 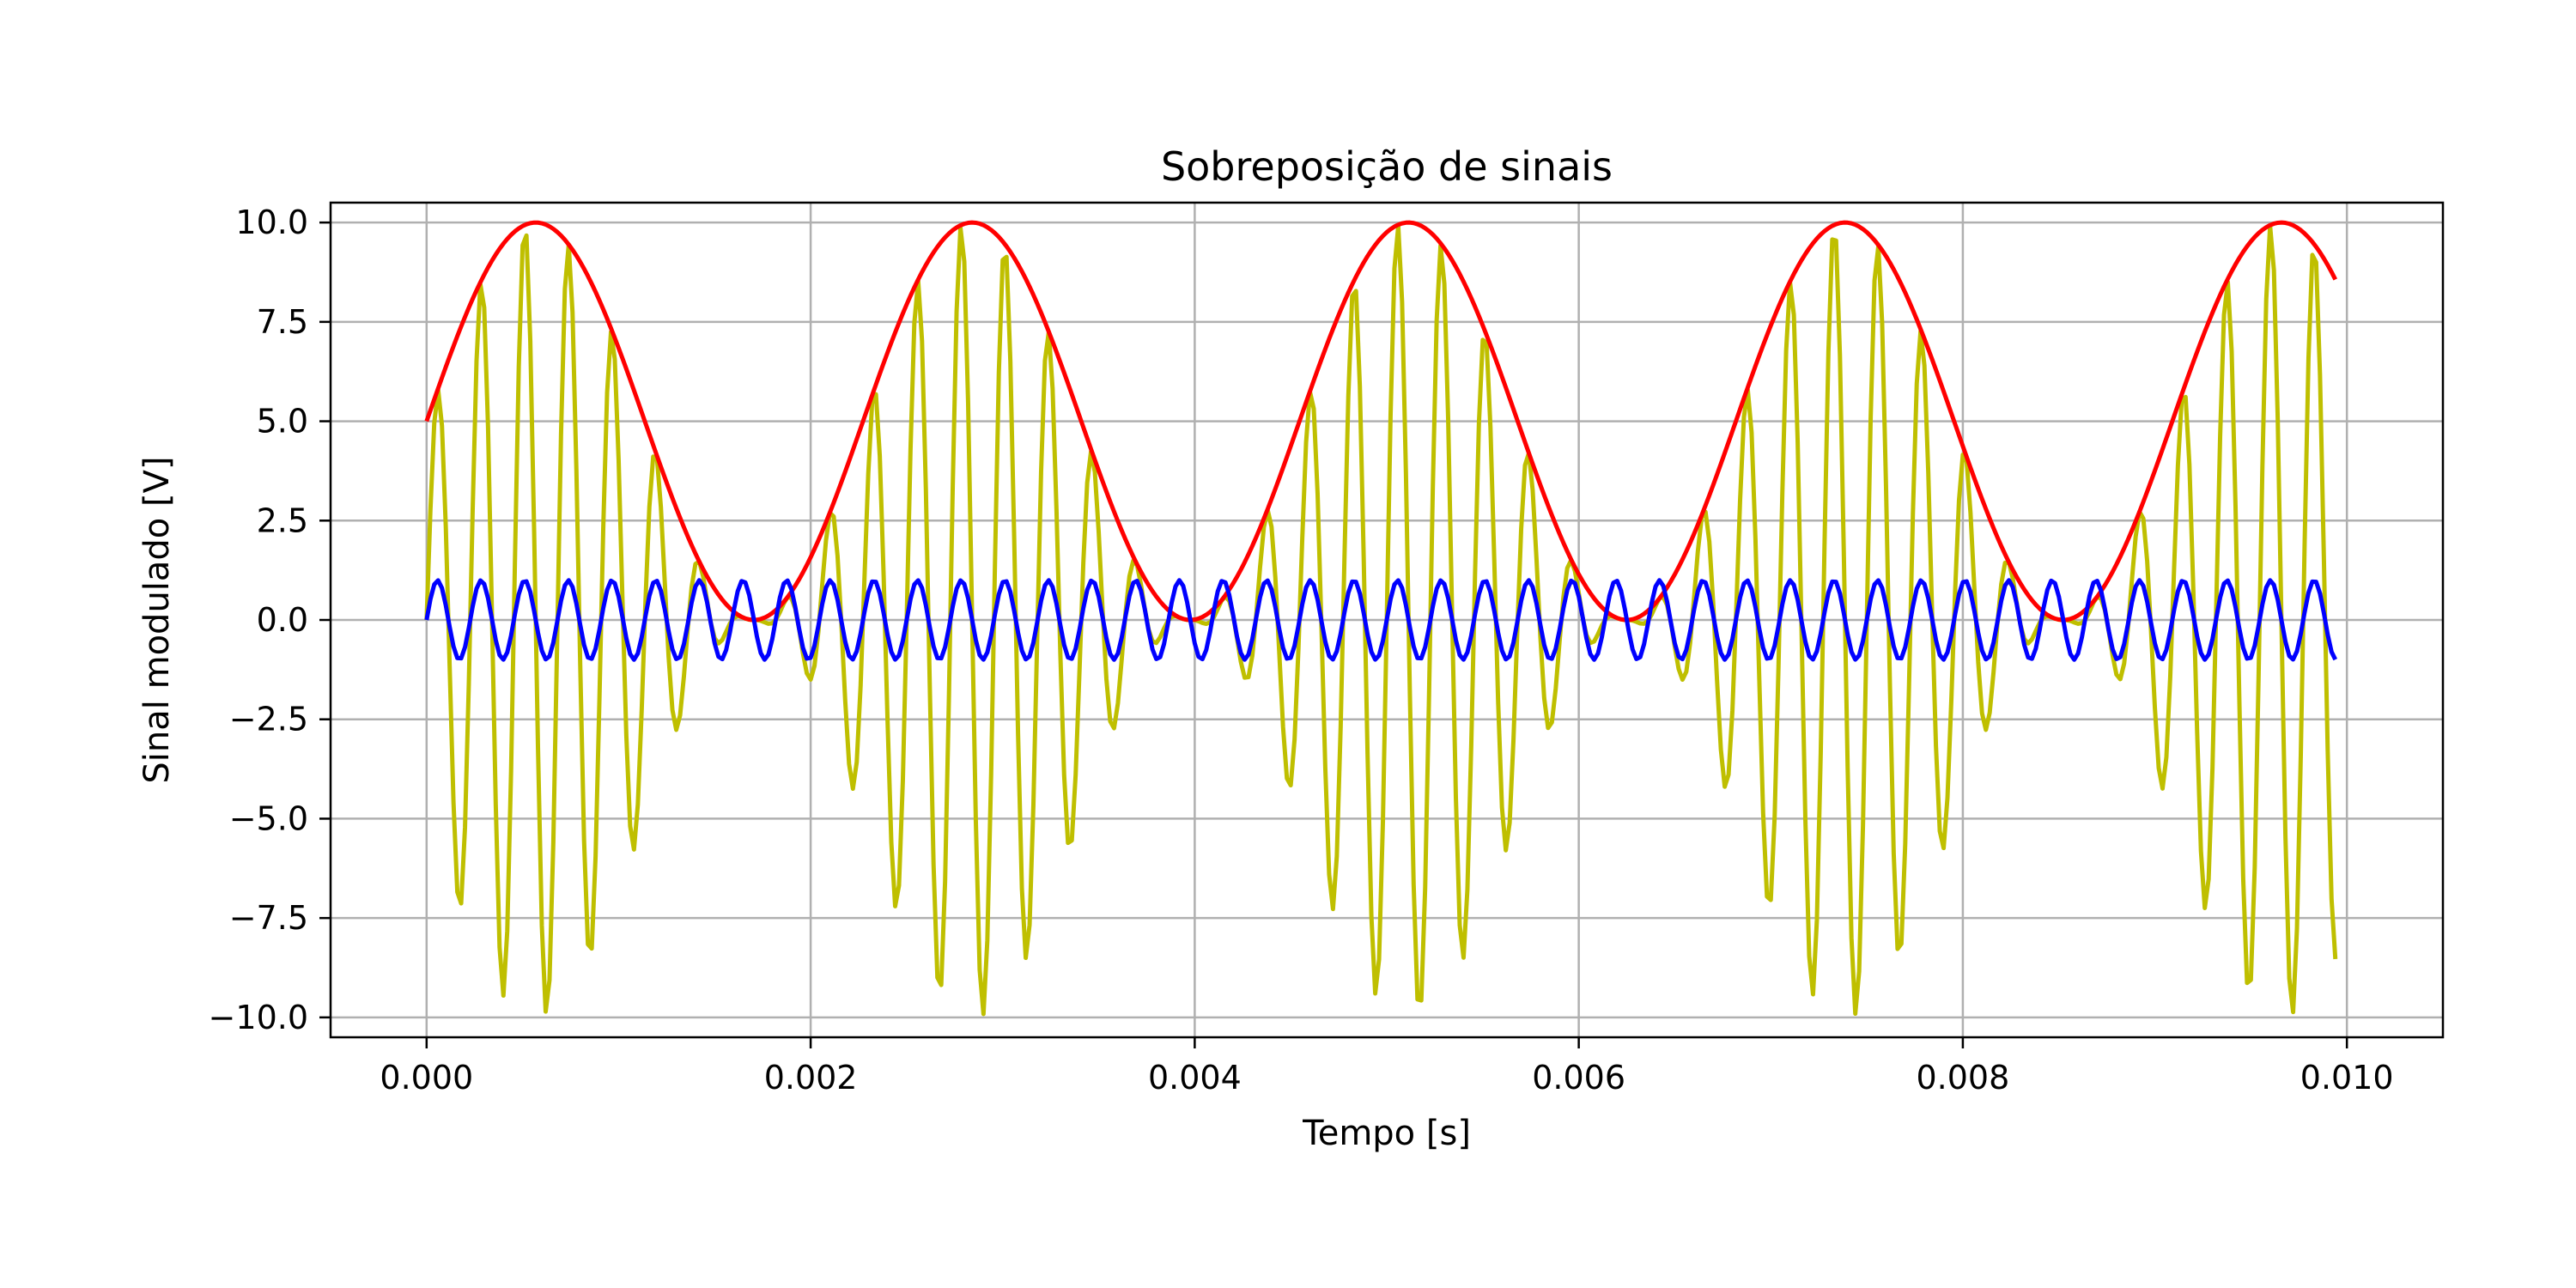 I want to click on x-tick-label: 0.004, so click(x=1195, y=1078).